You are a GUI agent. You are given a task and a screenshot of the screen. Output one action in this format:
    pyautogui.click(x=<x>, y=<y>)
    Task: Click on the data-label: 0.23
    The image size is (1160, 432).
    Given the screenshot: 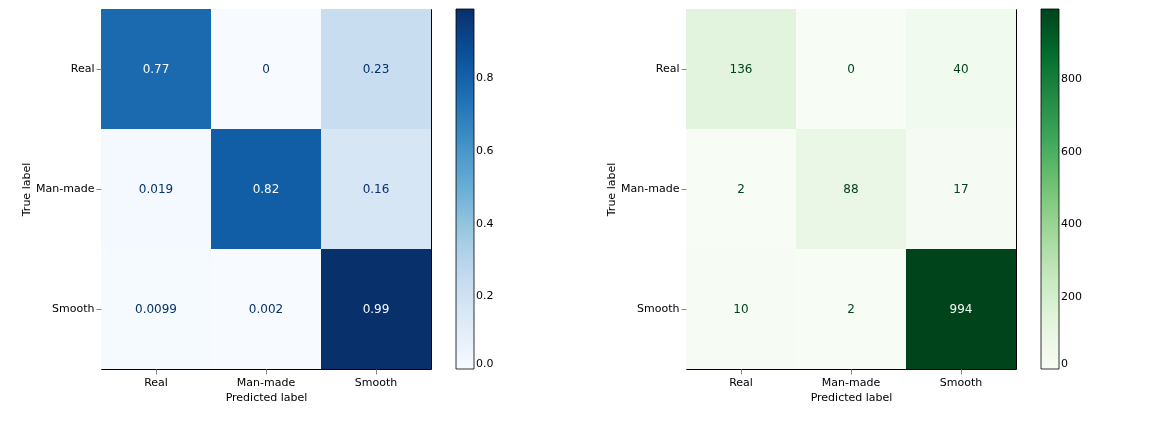 What is the action you would take?
    pyautogui.click(x=376, y=69)
    